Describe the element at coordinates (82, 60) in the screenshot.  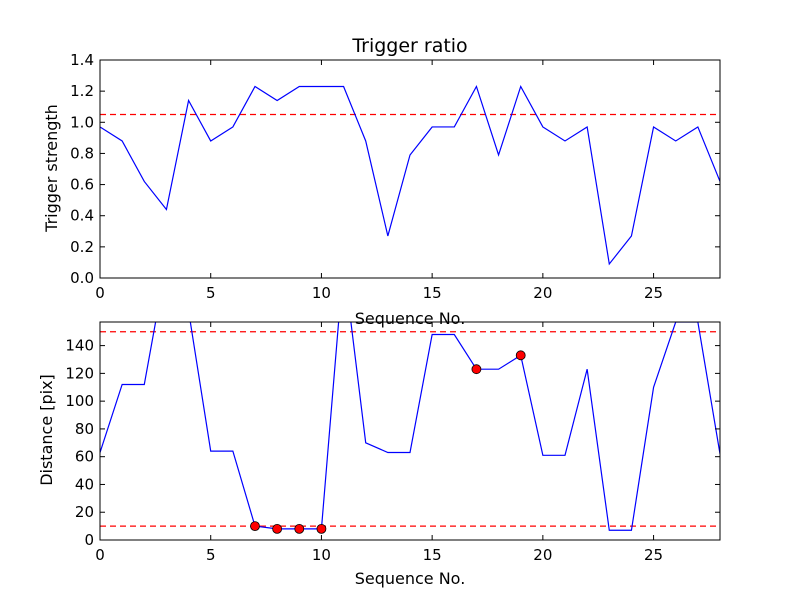
I see `top-plot-ytick-label: 1.4` at that location.